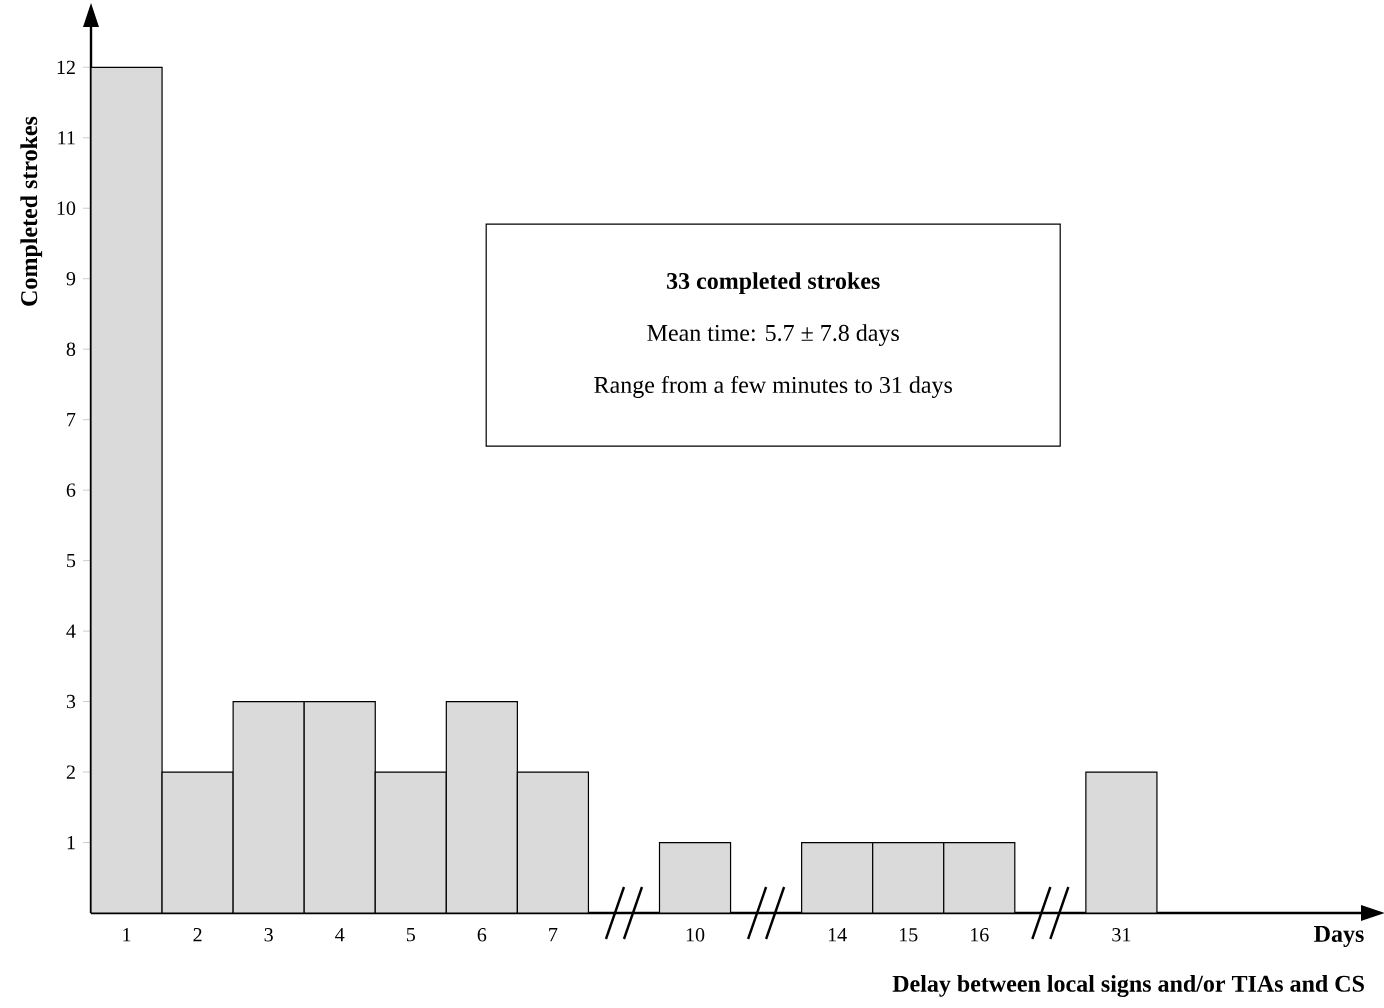 This screenshot has width=1384, height=1008. What do you see at coordinates (71, 420) in the screenshot?
I see `y-tick-label: 7` at bounding box center [71, 420].